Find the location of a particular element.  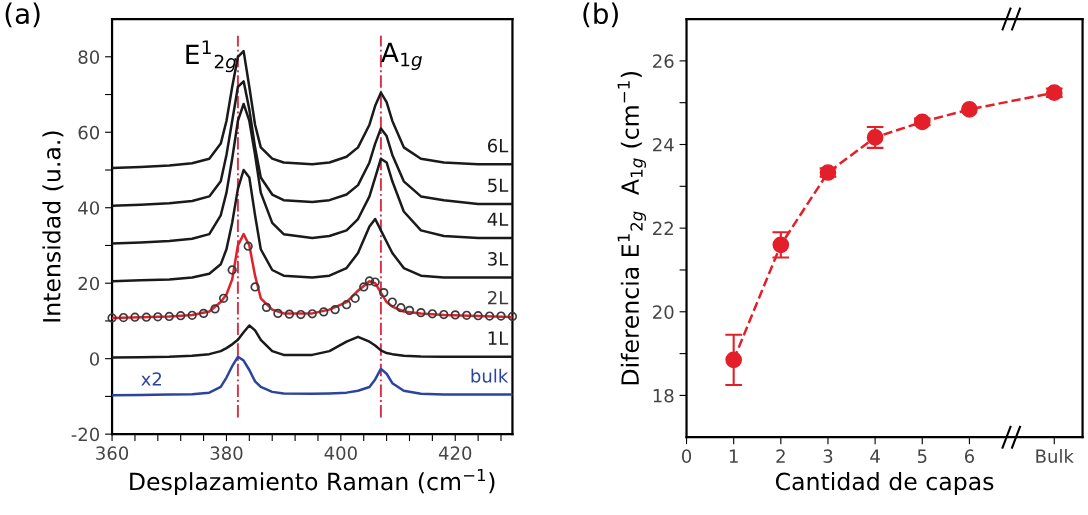

x-tick-label: 4 is located at coordinates (875, 456).